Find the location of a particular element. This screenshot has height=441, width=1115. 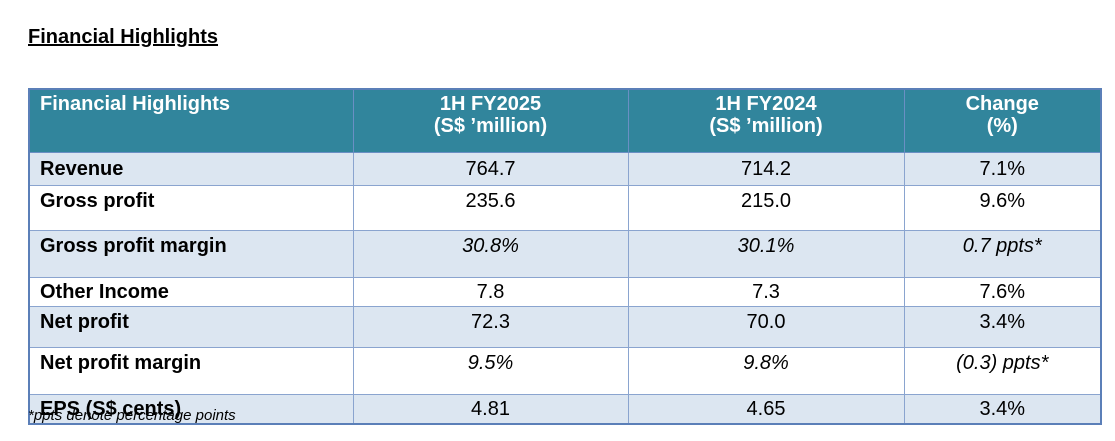

cell-fy2024: 714.2 is located at coordinates (766, 169).